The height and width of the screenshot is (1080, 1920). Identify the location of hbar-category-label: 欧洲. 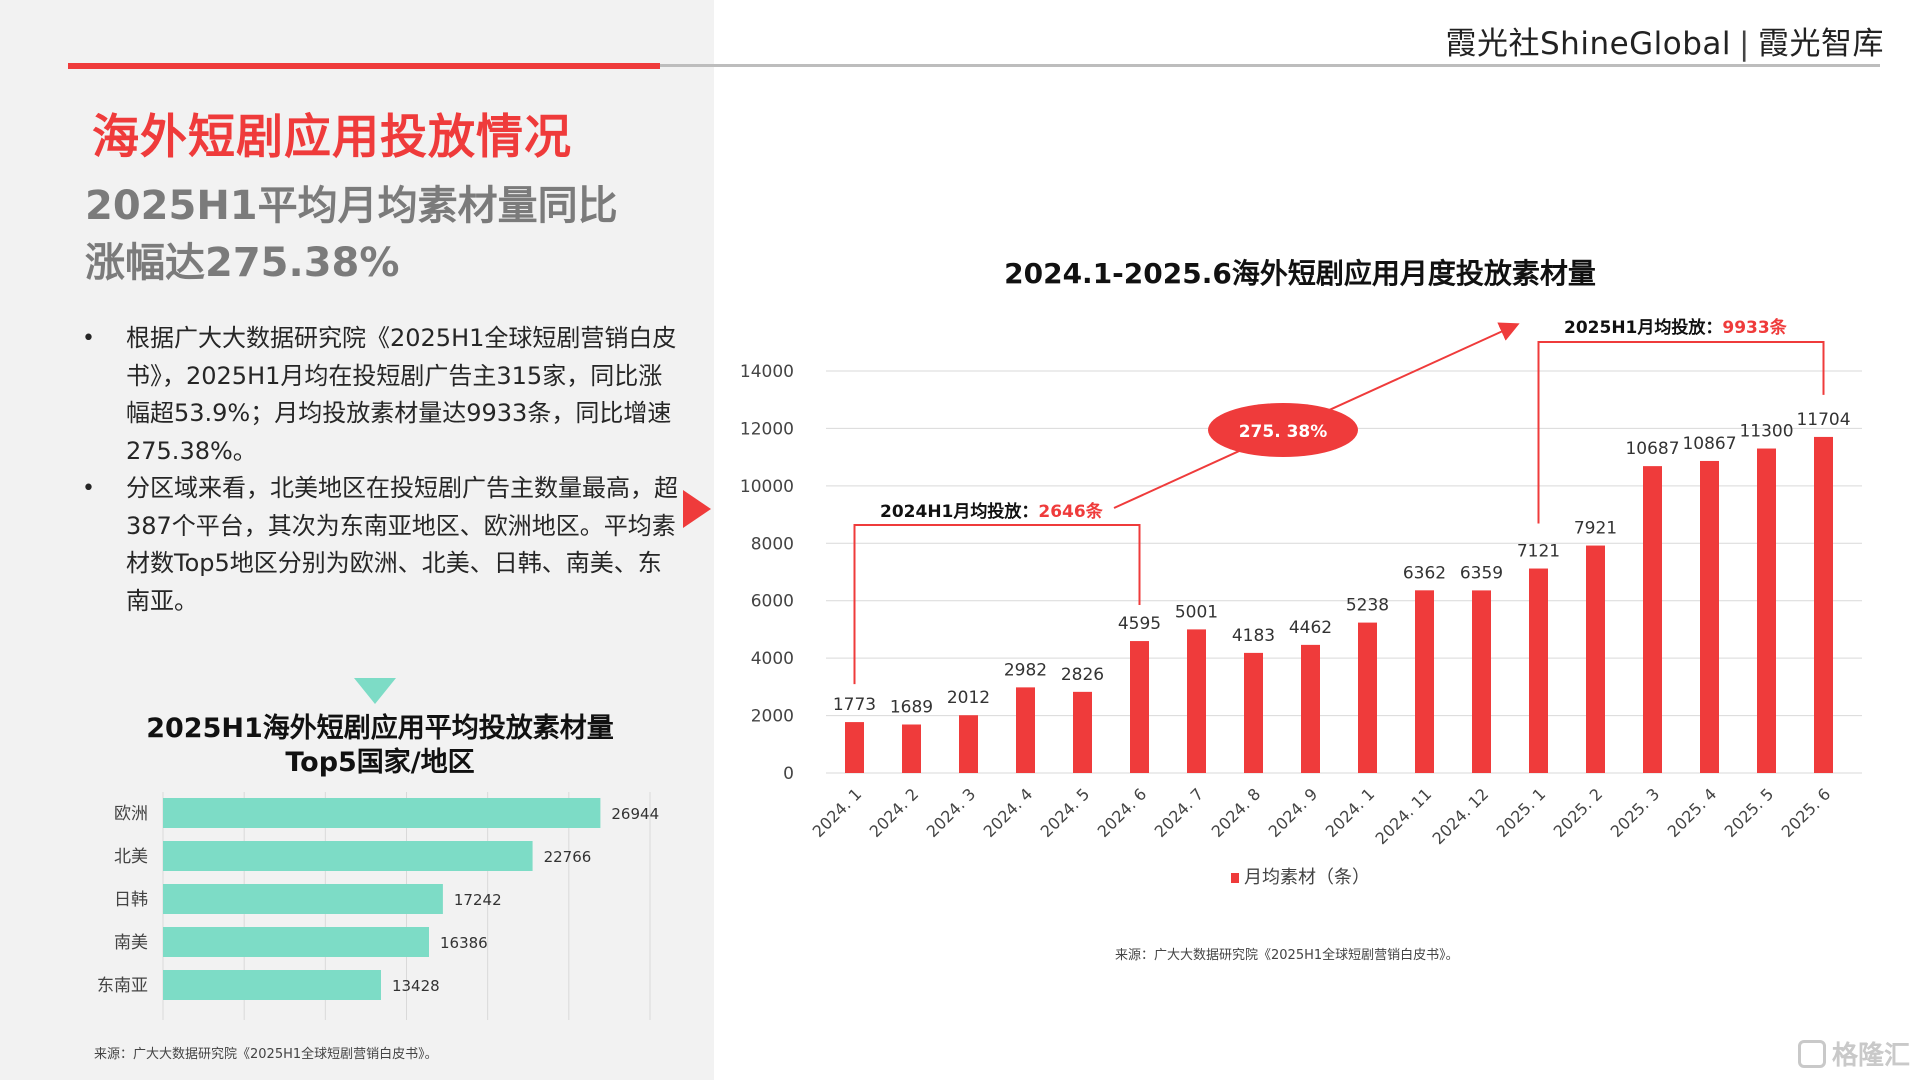
(131, 814).